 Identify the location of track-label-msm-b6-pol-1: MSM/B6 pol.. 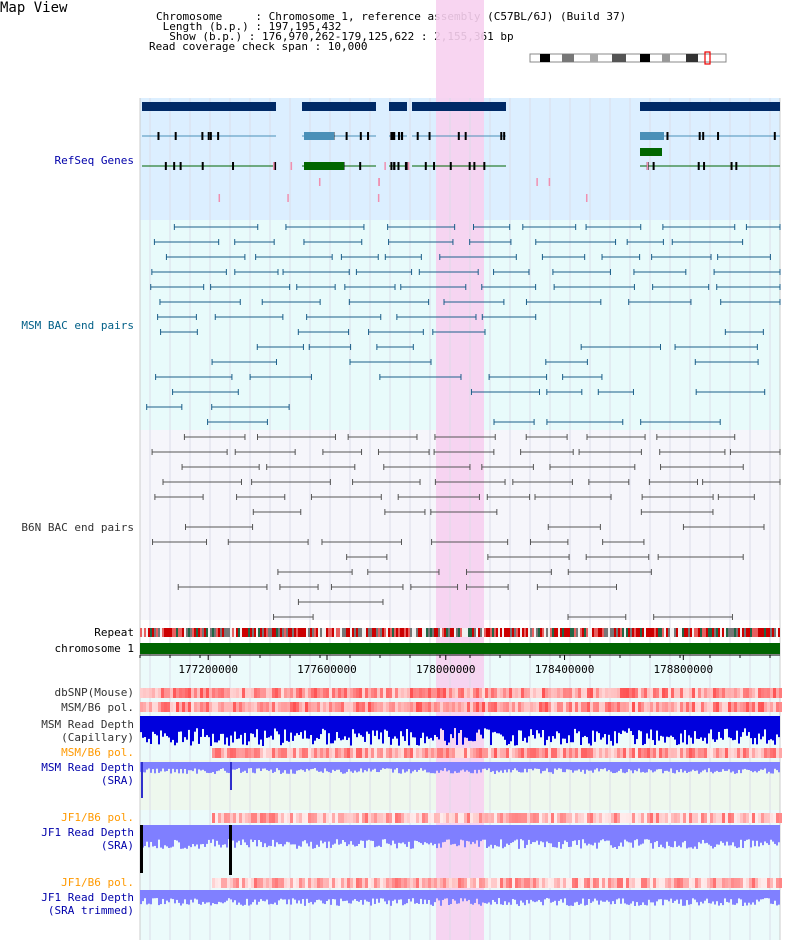
(97, 707).